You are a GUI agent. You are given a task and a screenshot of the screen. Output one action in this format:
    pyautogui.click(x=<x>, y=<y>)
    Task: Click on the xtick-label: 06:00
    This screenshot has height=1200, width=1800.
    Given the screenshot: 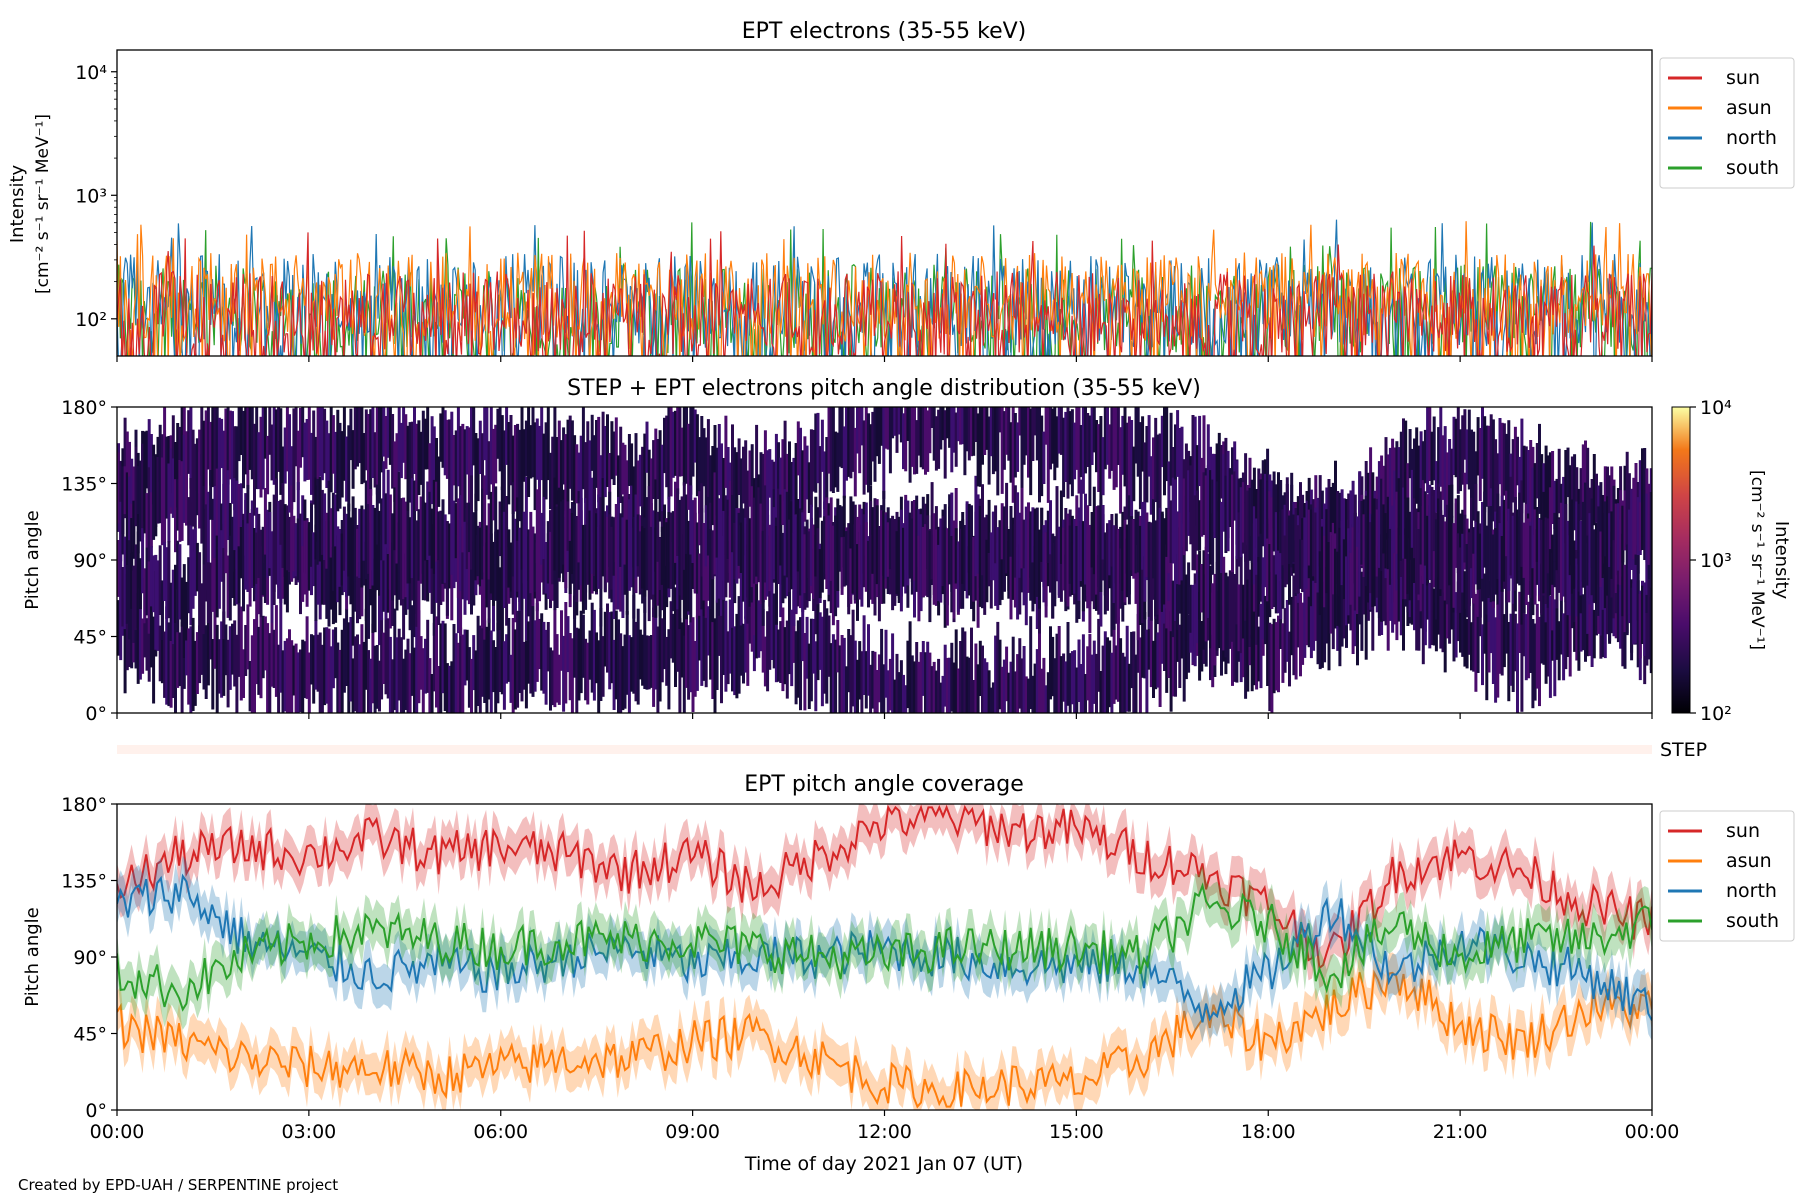 What is the action you would take?
    pyautogui.click(x=500, y=1132)
    